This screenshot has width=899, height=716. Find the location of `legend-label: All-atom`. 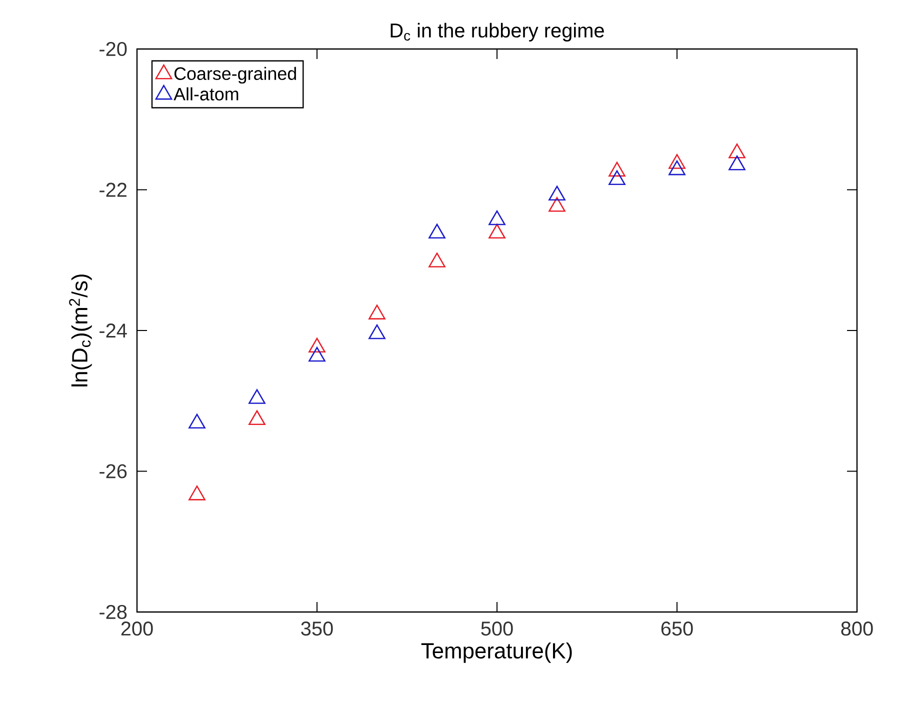

legend-label: All-atom is located at coordinates (206, 93).